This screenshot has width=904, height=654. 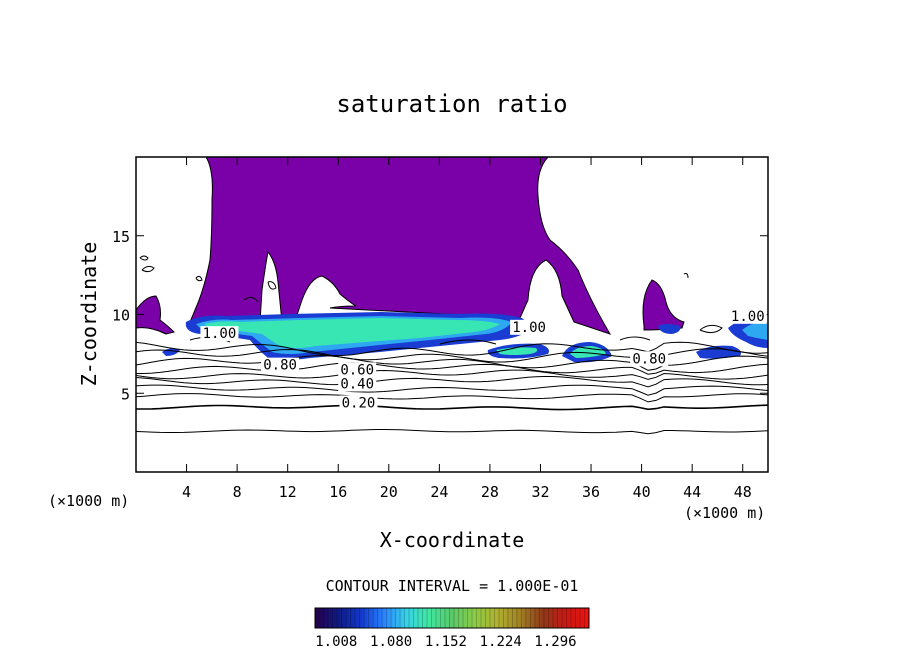 What do you see at coordinates (540, 492) in the screenshot?
I see `x-tick-label: 32` at bounding box center [540, 492].